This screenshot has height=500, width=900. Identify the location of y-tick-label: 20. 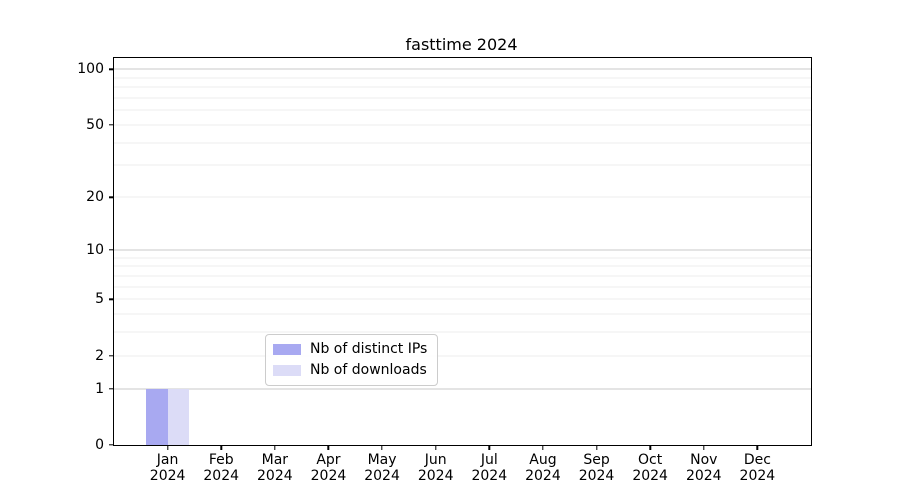
(95, 197).